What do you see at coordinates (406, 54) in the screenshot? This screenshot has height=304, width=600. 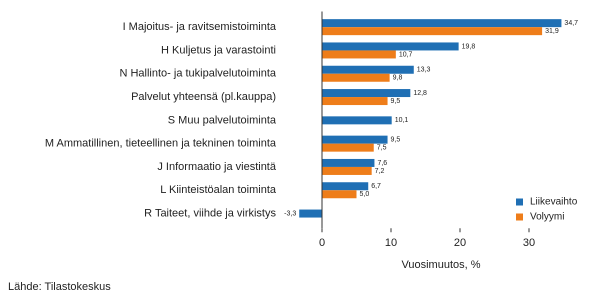 I see `value-label: 10,7` at bounding box center [406, 54].